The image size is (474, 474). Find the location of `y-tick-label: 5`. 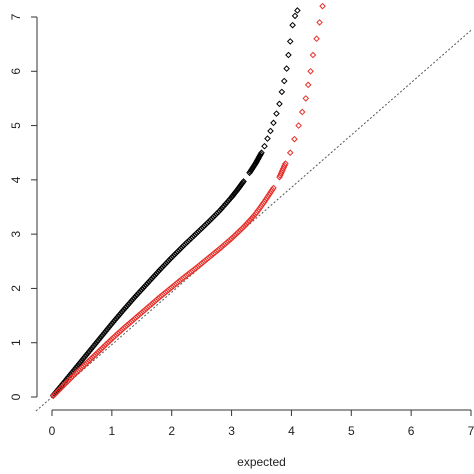

y-tick-label: 5 is located at coordinates (16, 125).